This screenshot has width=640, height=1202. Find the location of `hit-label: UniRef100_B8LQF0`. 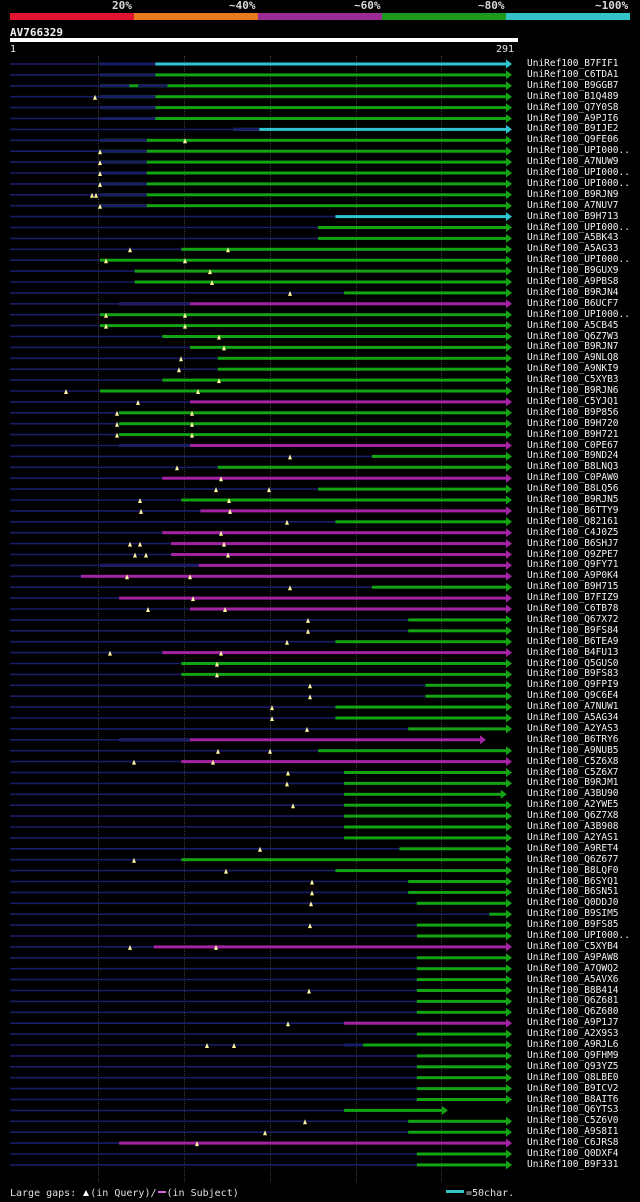

hit-label: UniRef100_B8LQF0 is located at coordinates (573, 870).